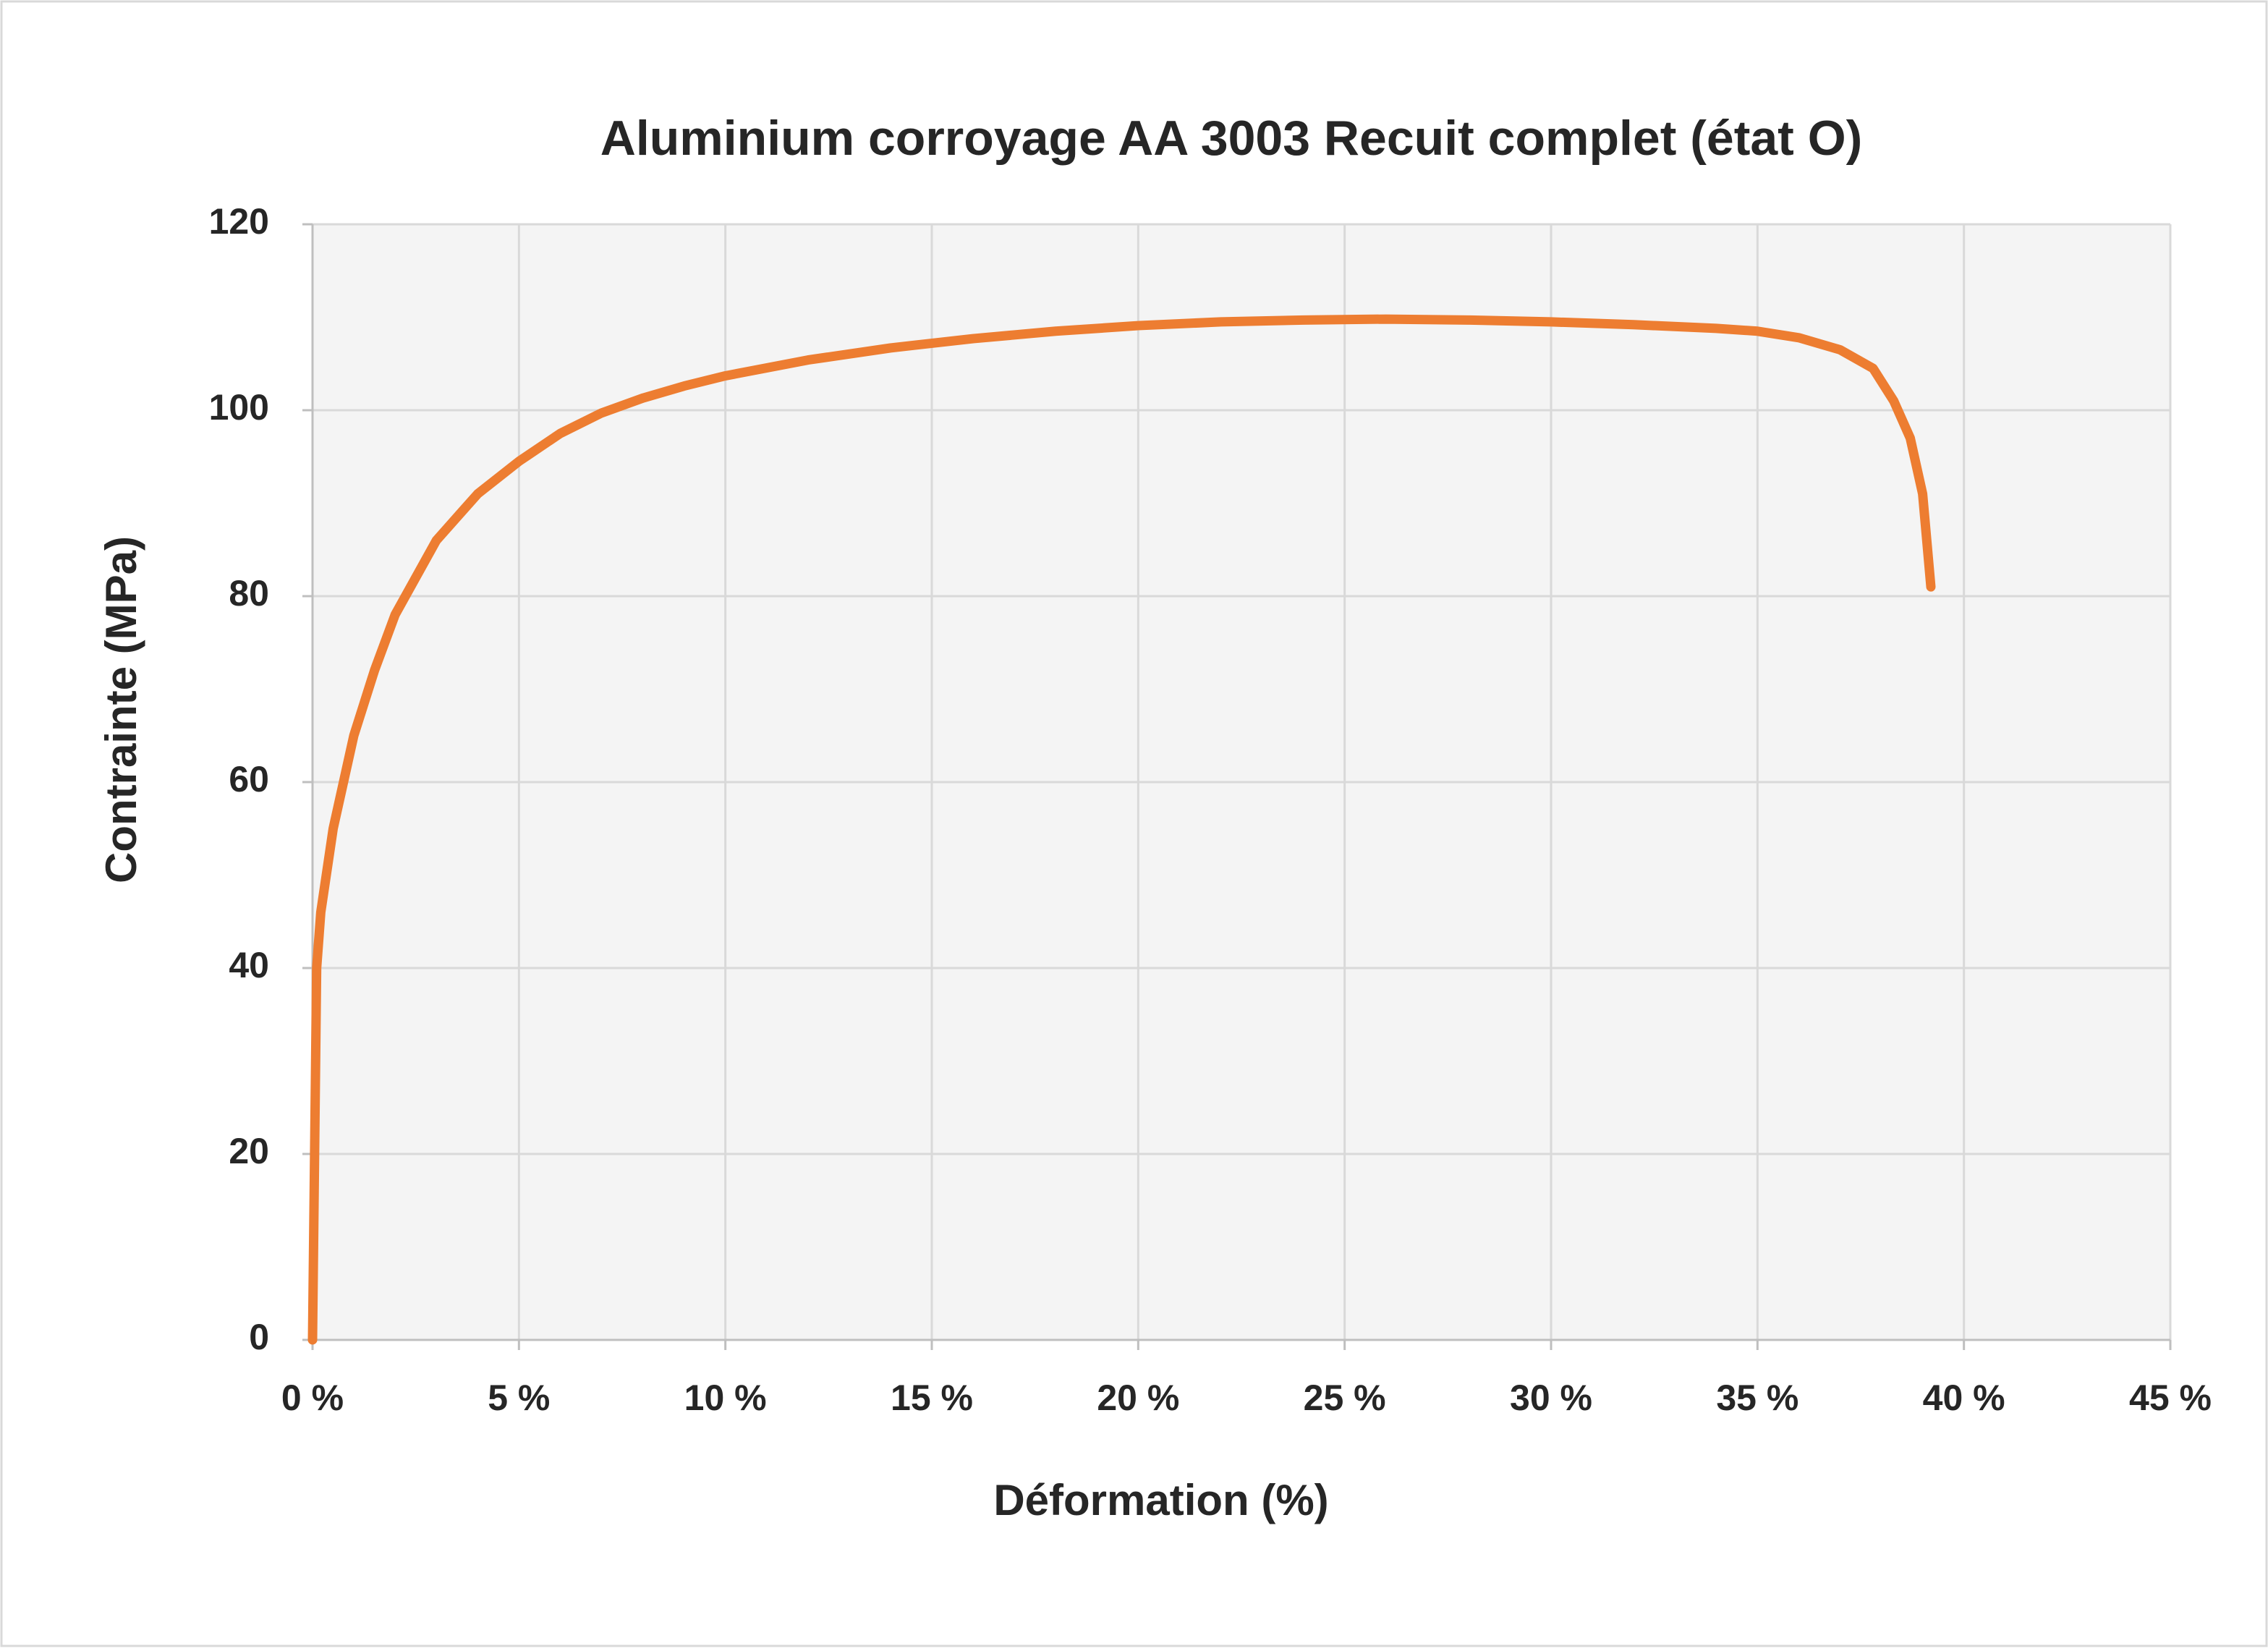 The image size is (2268, 1651). What do you see at coordinates (1757, 1398) in the screenshot?
I see `x-tick-label: 35 %` at bounding box center [1757, 1398].